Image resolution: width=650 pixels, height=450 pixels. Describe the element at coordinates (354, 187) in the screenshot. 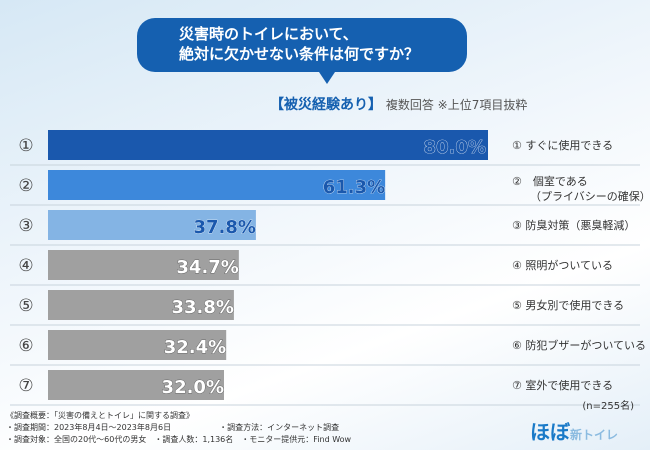

I see `value-label: 61.3%` at that location.